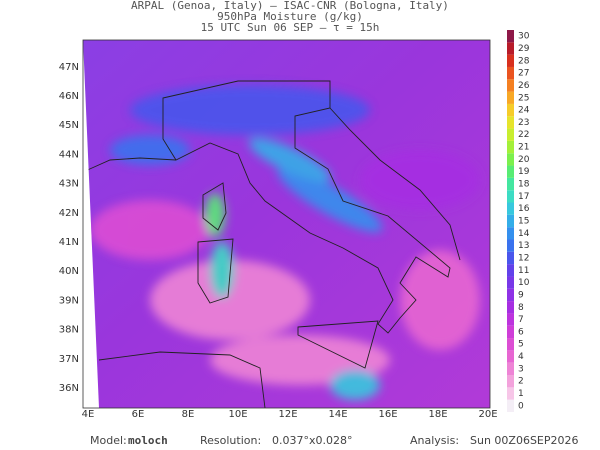 Image resolution: width=600 pixels, height=450 pixels. I want to click on lat-label: 39N, so click(69, 300).